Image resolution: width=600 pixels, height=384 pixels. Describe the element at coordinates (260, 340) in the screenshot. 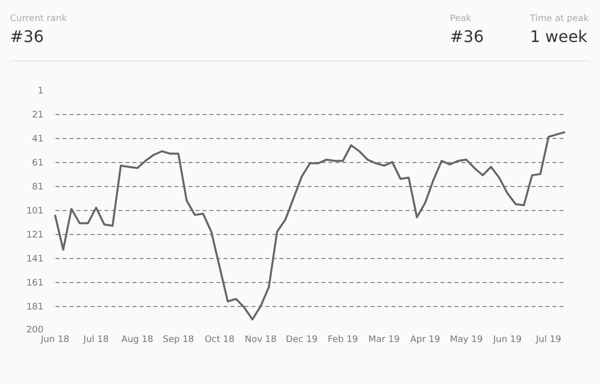

I see `x-tick-label: Nov 18` at that location.